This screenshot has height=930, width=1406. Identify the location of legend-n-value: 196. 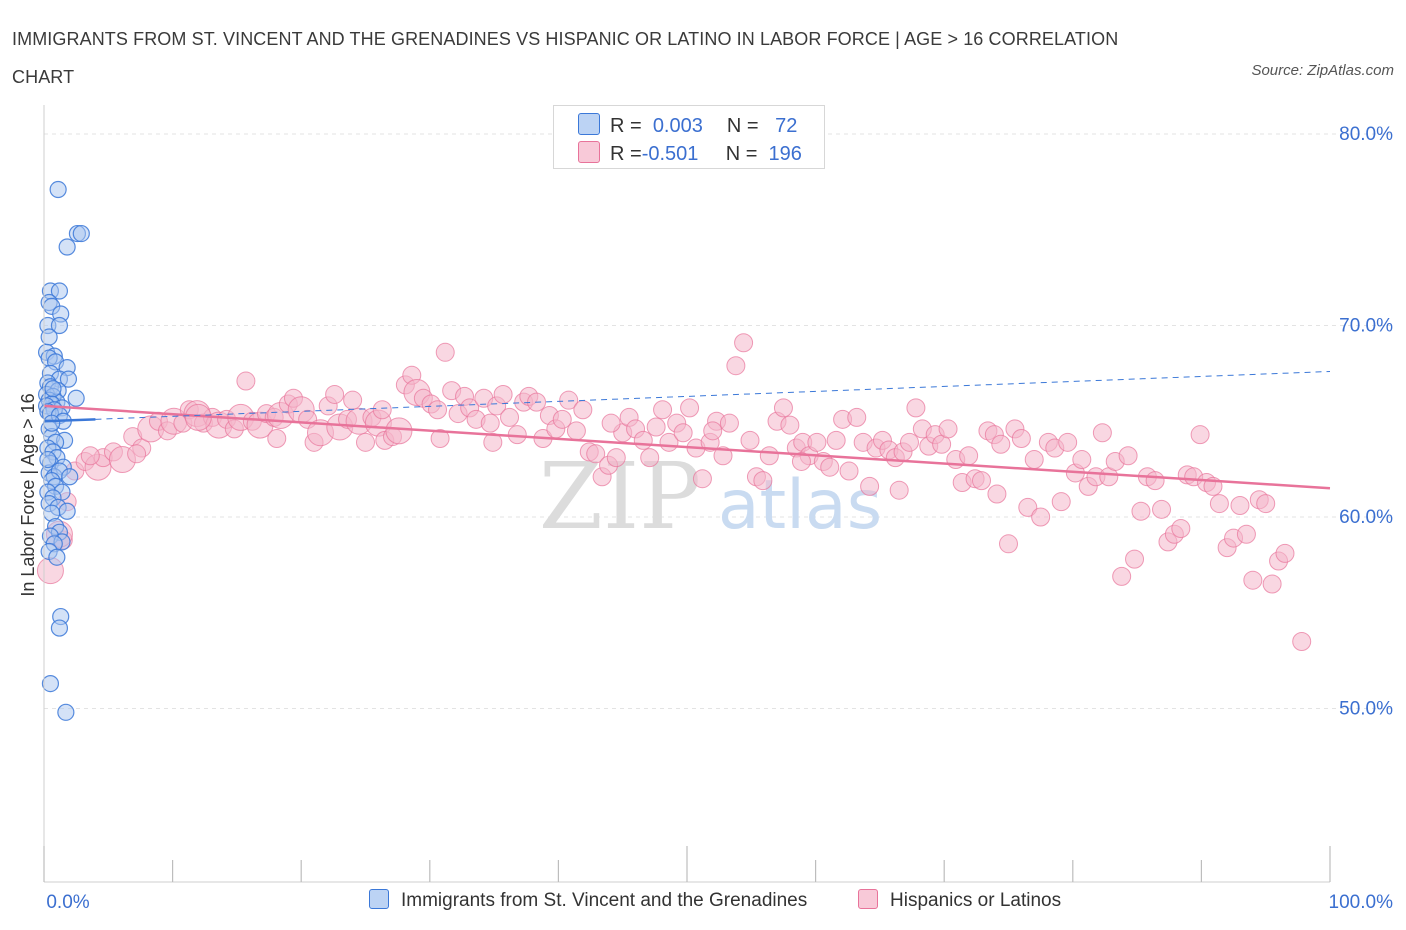
(785, 154).